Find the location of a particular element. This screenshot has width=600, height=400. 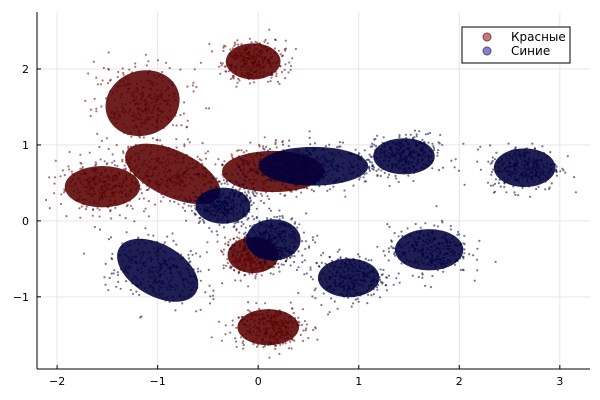

legend-marker-blue is located at coordinates (487, 51).